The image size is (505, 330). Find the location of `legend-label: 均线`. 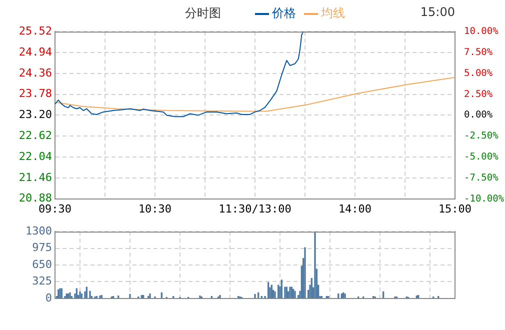

legend-label: 均线 is located at coordinates (332, 13).